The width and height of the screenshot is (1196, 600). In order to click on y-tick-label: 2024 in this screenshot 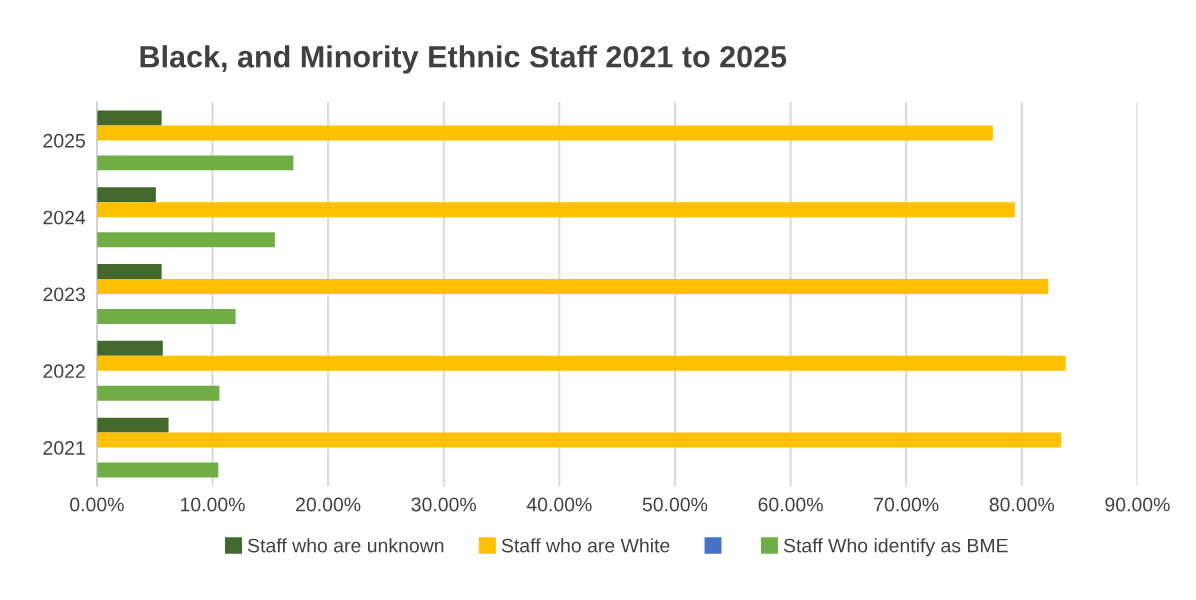, I will do `click(64, 217)`.